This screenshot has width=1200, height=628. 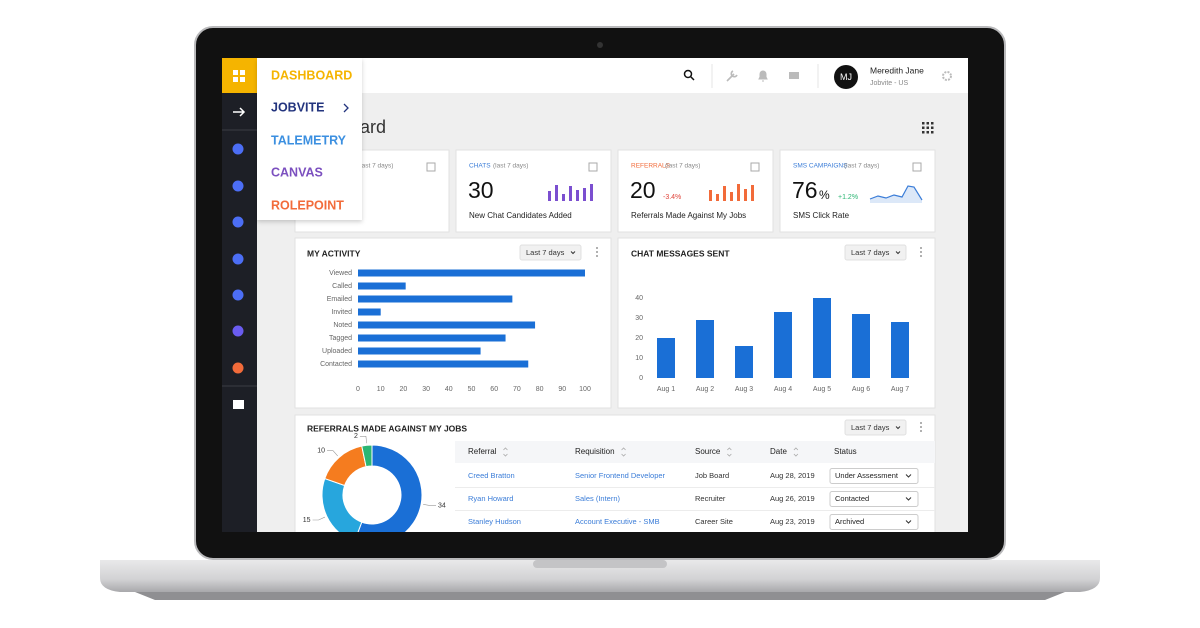 I want to click on table-header: Status, so click(x=845, y=451).